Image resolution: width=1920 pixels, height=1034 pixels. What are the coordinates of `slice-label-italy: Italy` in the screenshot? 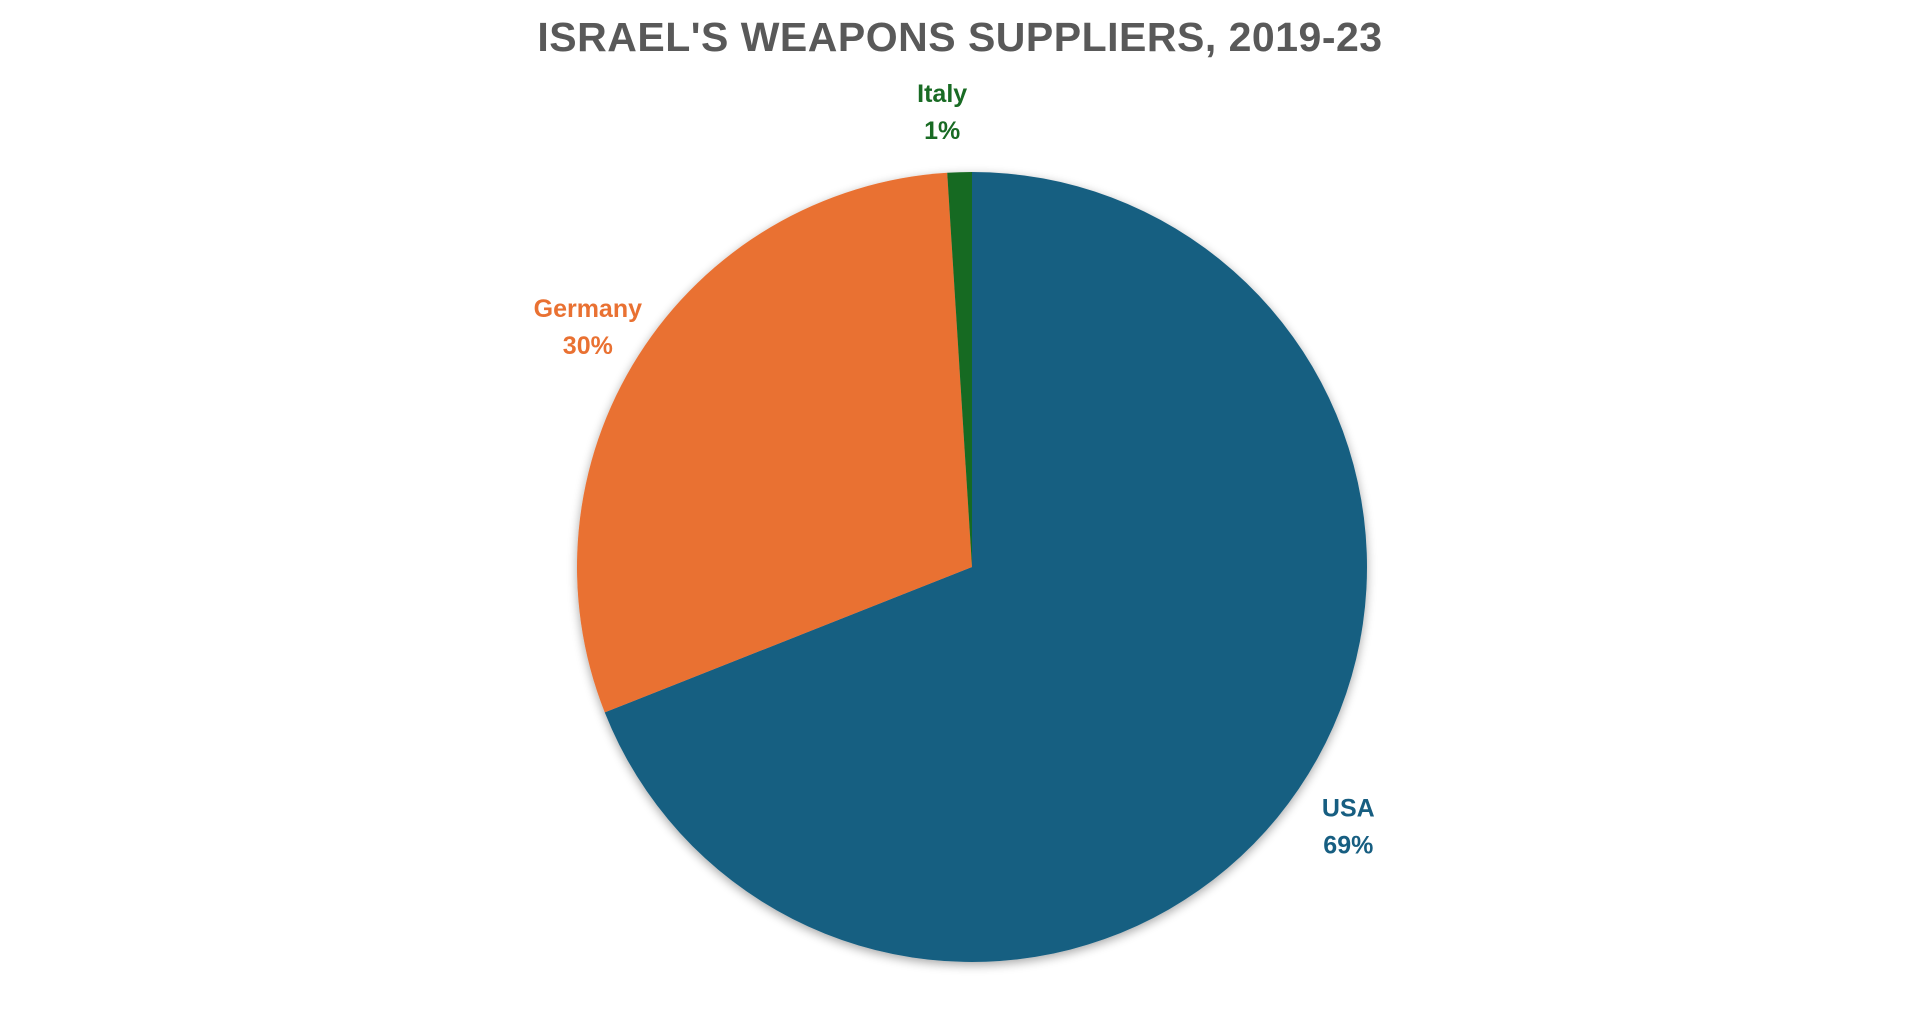 It's located at (942, 94).